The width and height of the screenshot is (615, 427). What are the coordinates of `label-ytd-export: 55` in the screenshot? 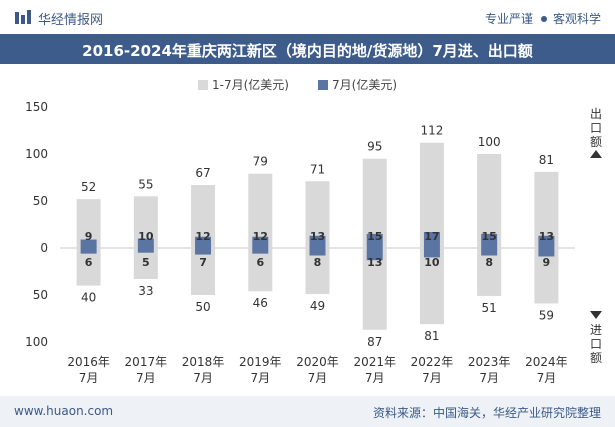 It's located at (145, 184).